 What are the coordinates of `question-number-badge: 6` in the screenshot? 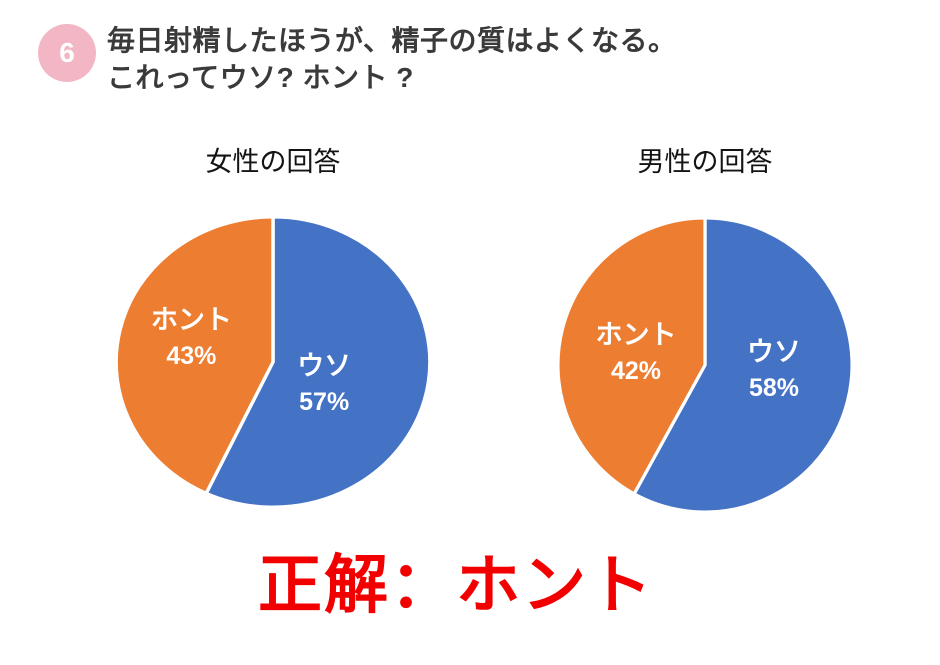 It's located at (67, 53).